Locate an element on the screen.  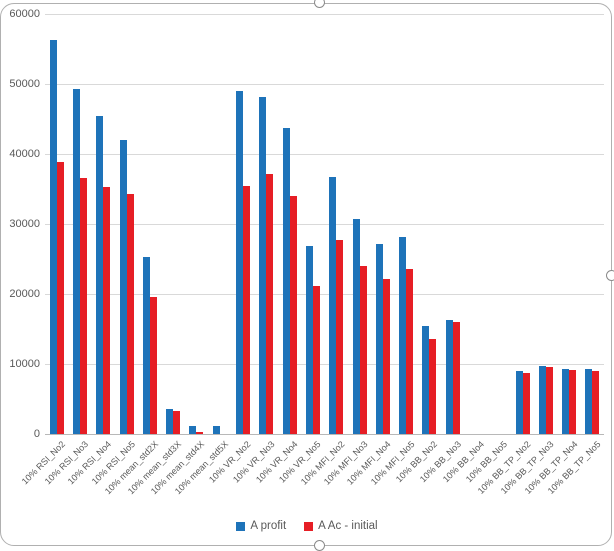
bar-group: 10% RSI_No4 is located at coordinates (90, 250).